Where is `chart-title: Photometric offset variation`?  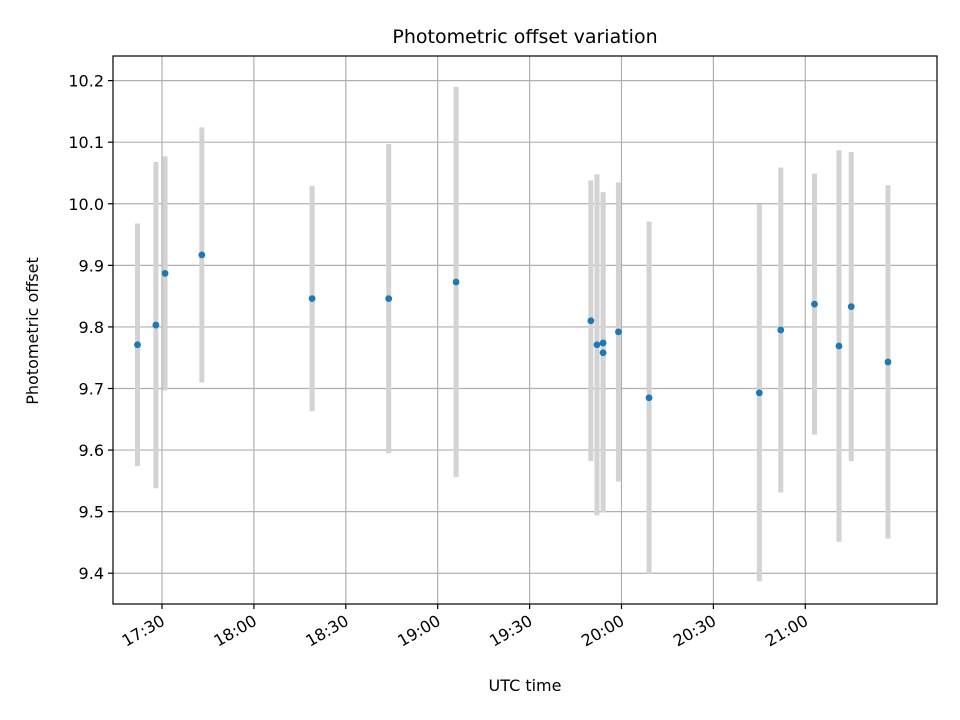
chart-title: Photometric offset variation is located at coordinates (524, 37).